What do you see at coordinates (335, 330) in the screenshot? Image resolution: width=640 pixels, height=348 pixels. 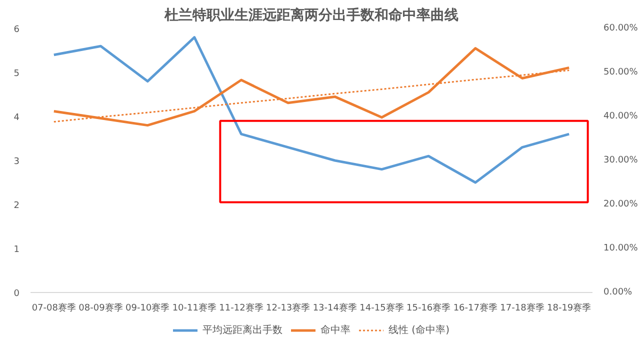 I see `legend-label: 命中率` at bounding box center [335, 330].